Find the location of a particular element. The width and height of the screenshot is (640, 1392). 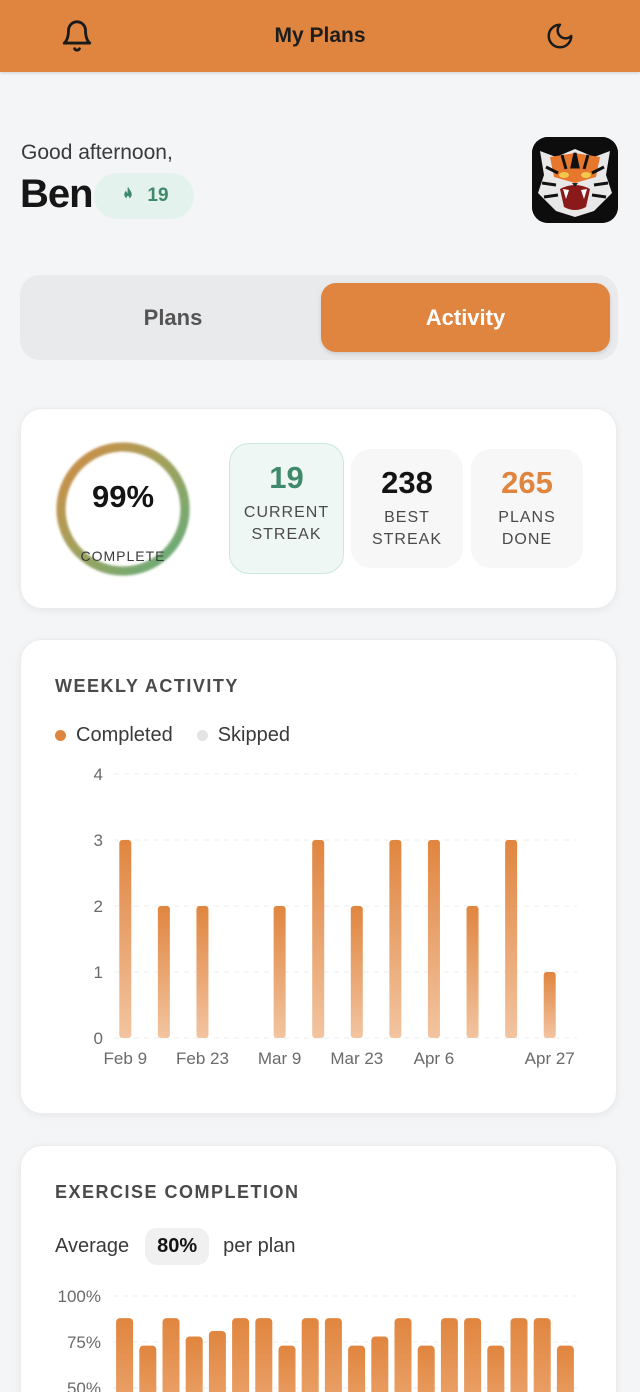

exercise-chart: 100% 75% 50% is located at coordinates (317, 1339).